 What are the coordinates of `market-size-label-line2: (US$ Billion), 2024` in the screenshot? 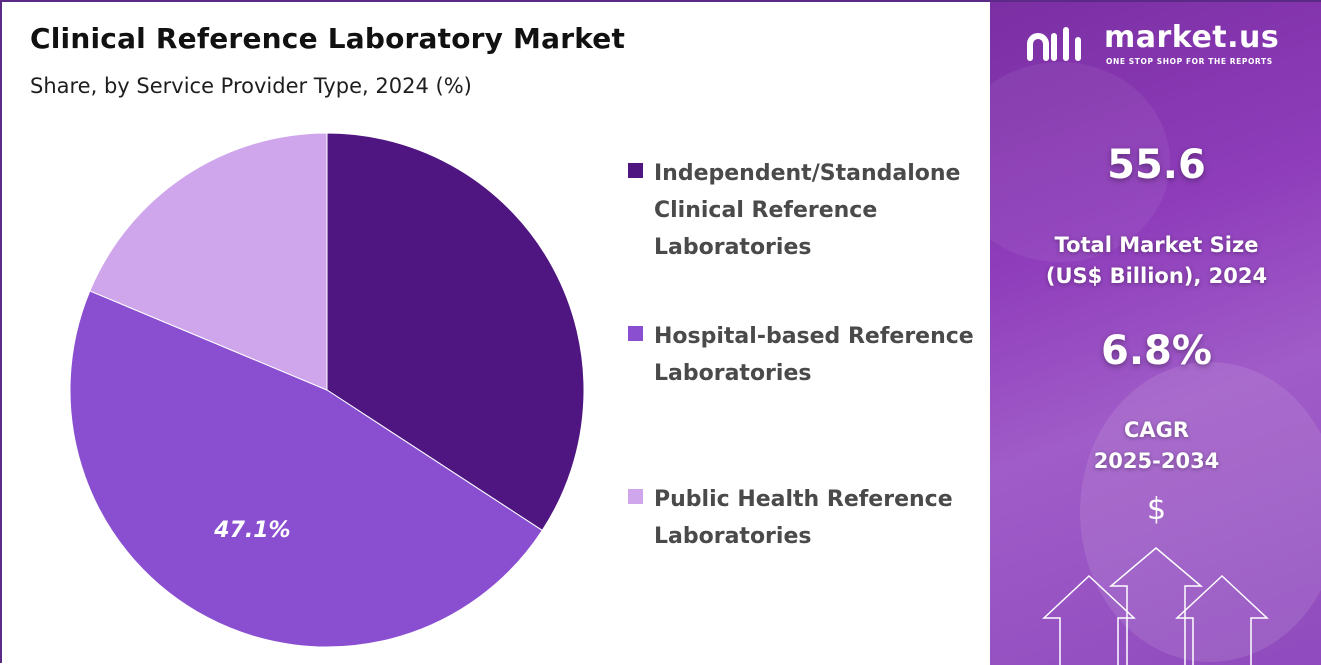 It's located at (1156, 276).